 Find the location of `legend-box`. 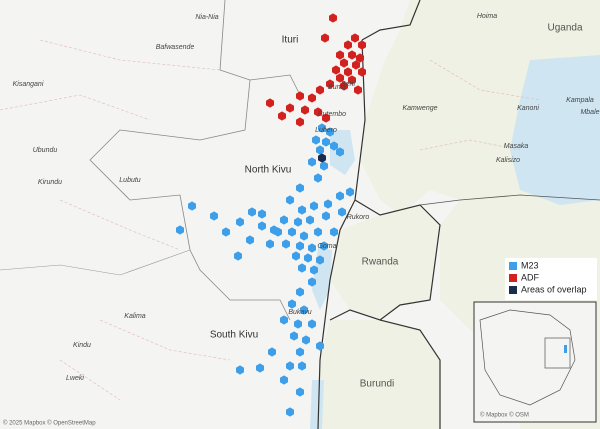

legend-box is located at coordinates (551, 279).